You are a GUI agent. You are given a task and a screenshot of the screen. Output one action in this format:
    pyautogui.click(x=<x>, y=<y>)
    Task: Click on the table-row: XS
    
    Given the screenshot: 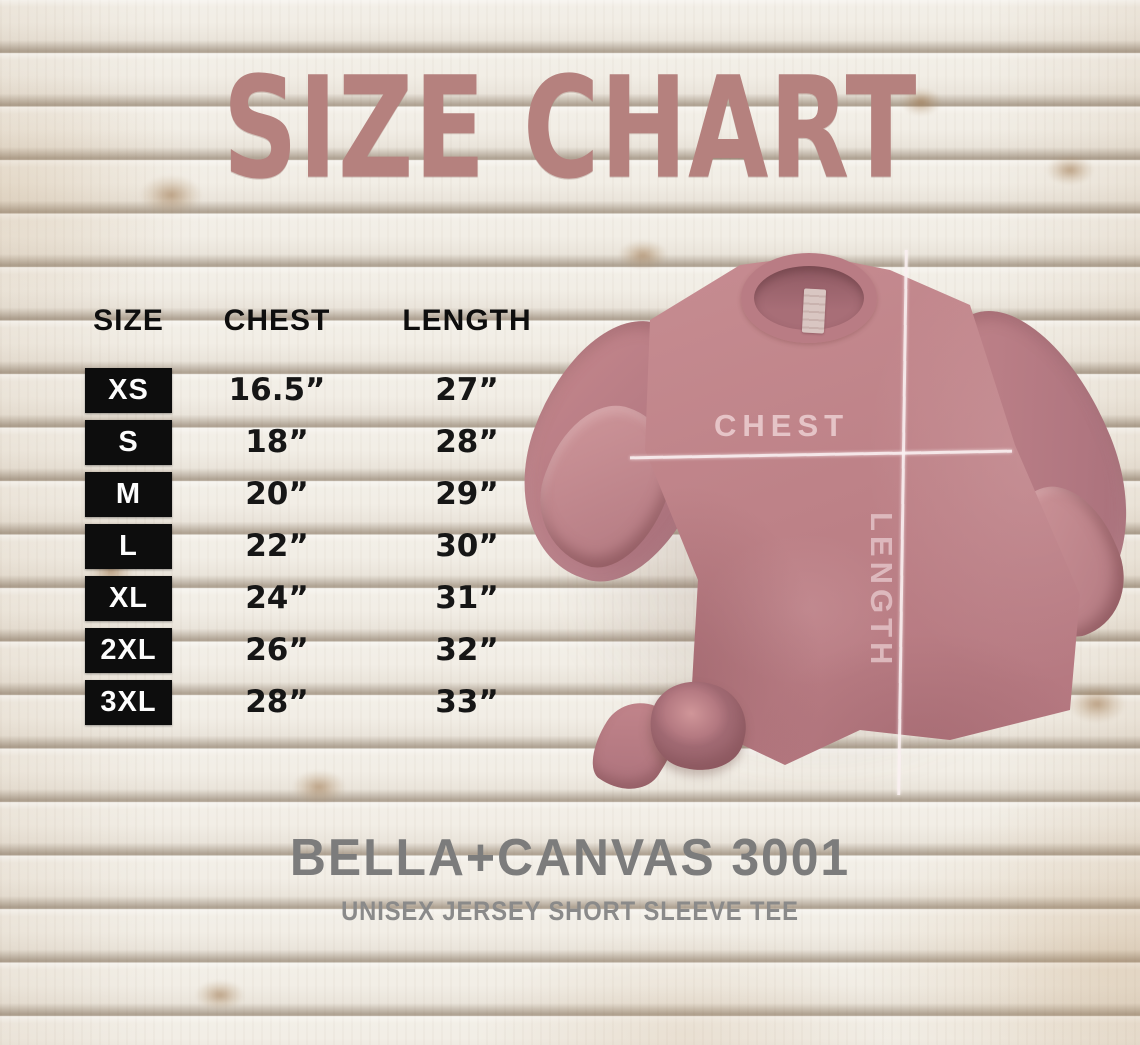 What is the action you would take?
    pyautogui.click(x=128, y=390)
    